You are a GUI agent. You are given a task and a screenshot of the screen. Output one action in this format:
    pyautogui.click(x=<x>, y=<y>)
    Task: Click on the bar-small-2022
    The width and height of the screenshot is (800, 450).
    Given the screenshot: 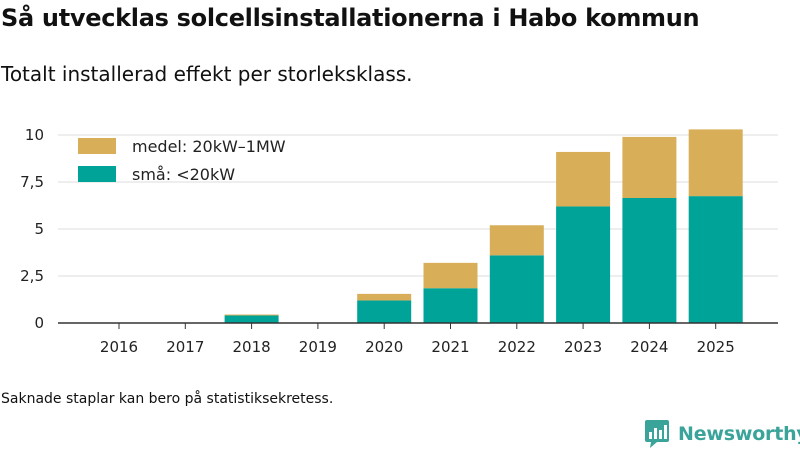 What is the action you would take?
    pyautogui.click(x=516, y=289)
    